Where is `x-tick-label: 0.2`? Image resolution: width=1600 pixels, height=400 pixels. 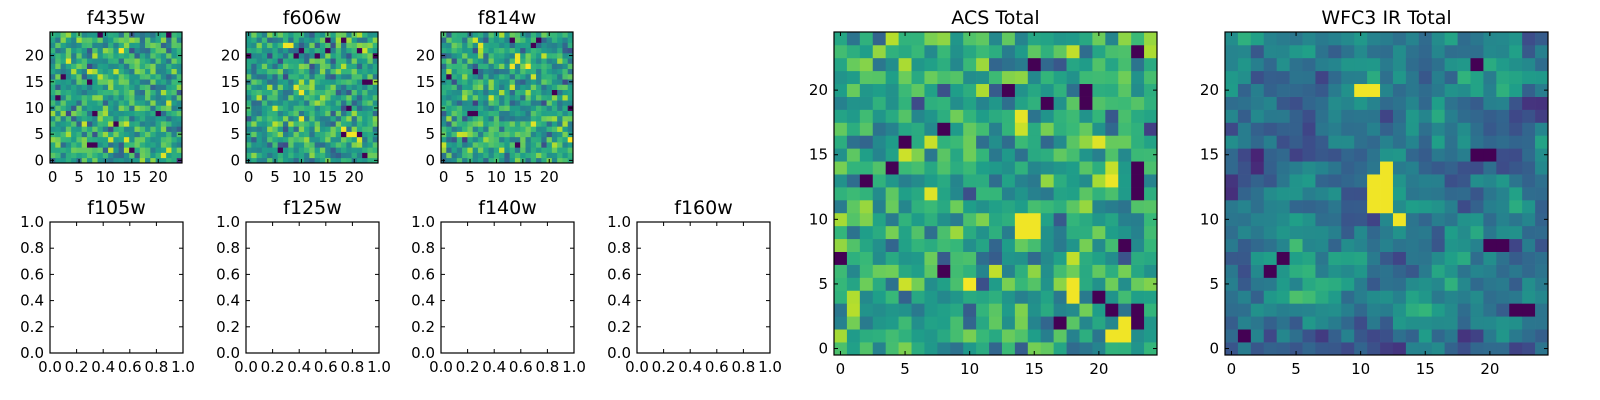 x-tick-label: 0.2 is located at coordinates (77, 367).